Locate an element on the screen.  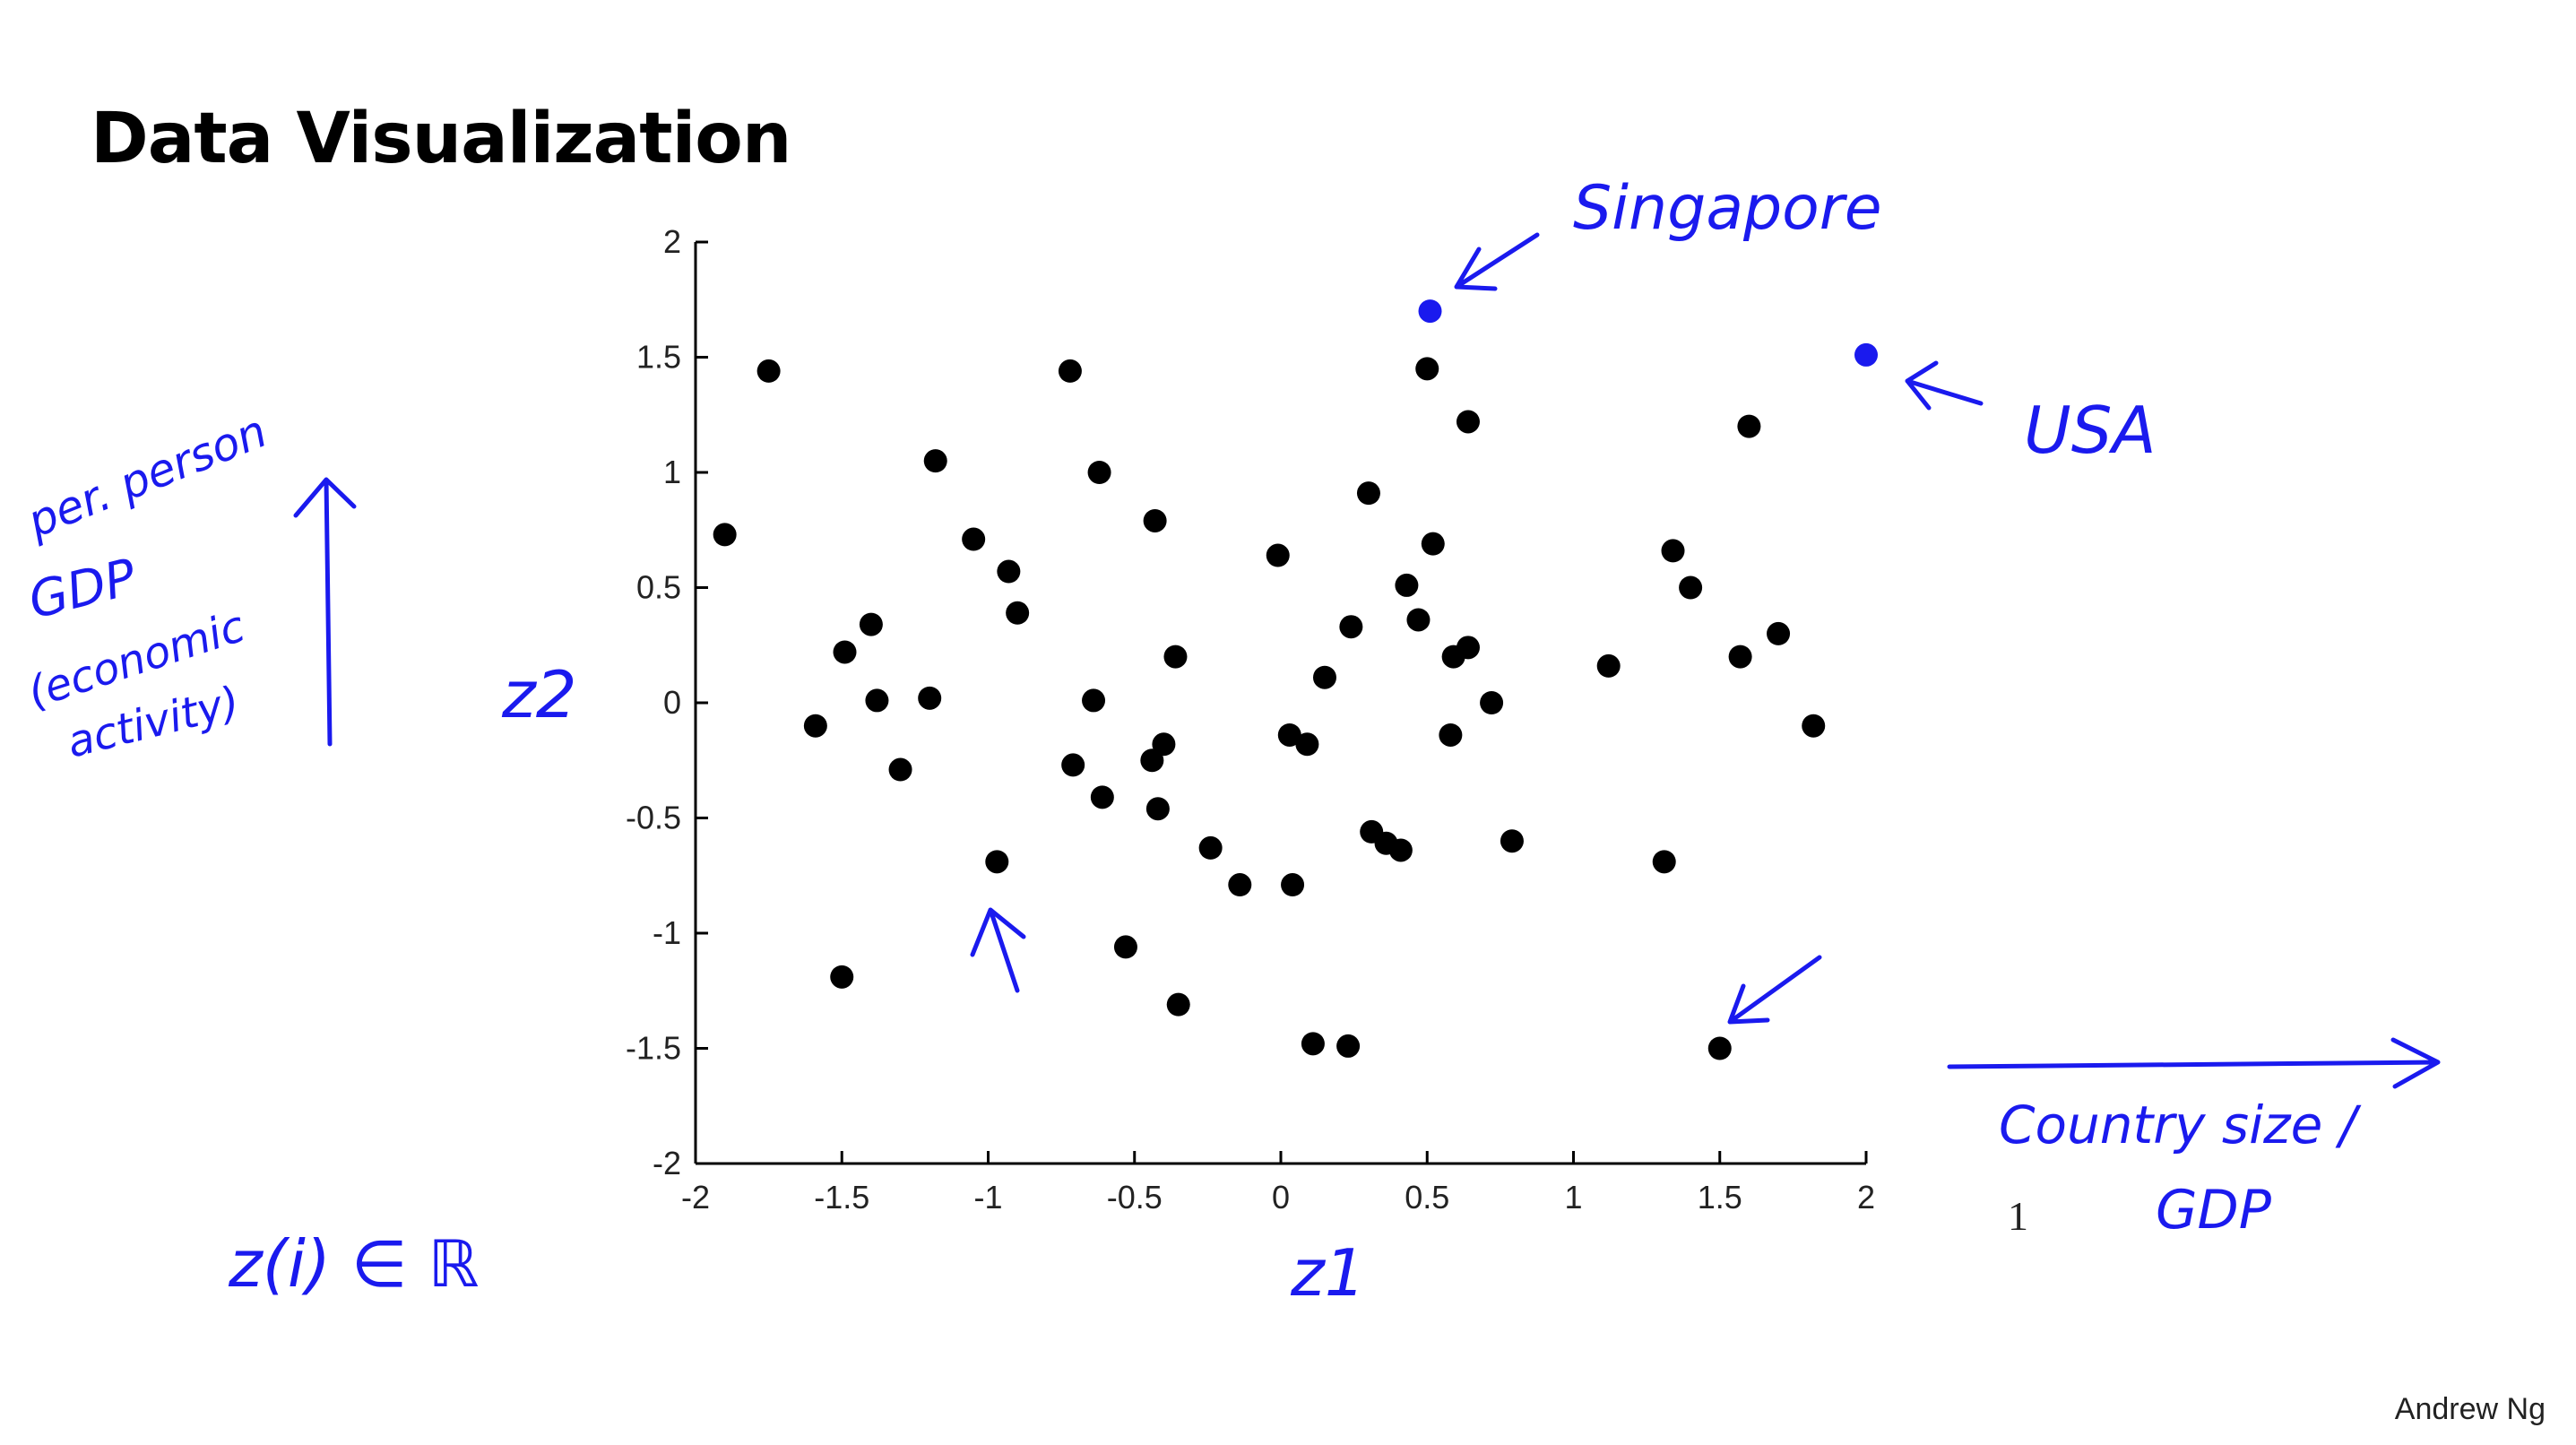
x-tick-label: -1 is located at coordinates (987, 1197).